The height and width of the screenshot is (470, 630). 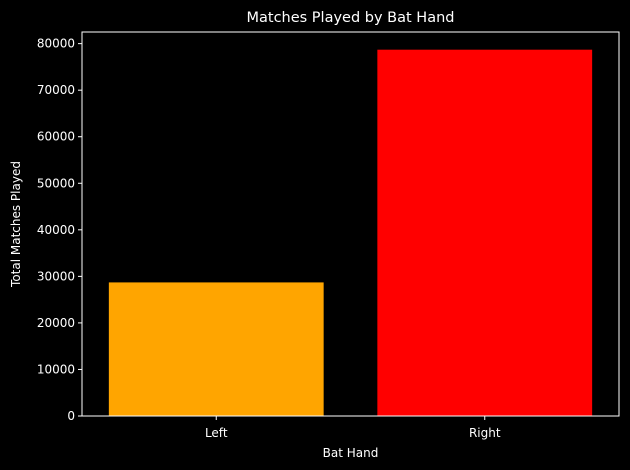 I want to click on y-tick-label: 30000, so click(x=56, y=276).